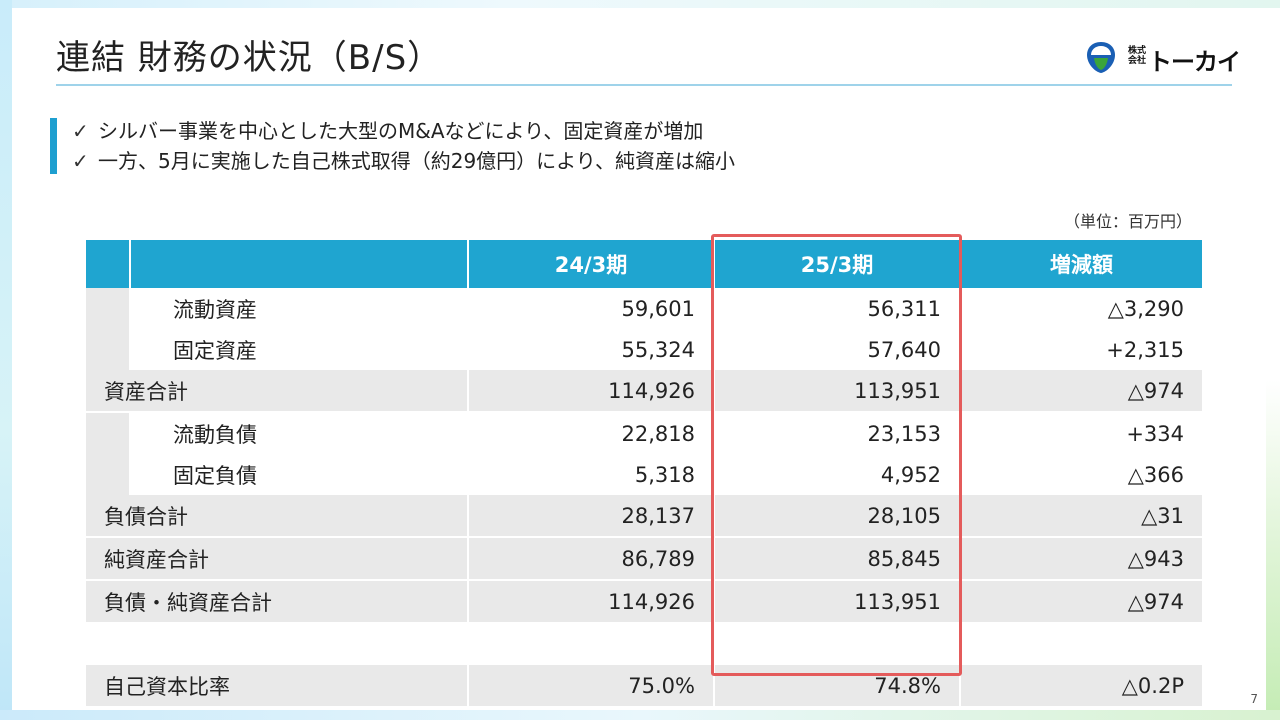 This screenshot has height=720, width=1280. Describe the element at coordinates (590, 686) in the screenshot. I see `cell-prior-year: 75.0%` at that location.